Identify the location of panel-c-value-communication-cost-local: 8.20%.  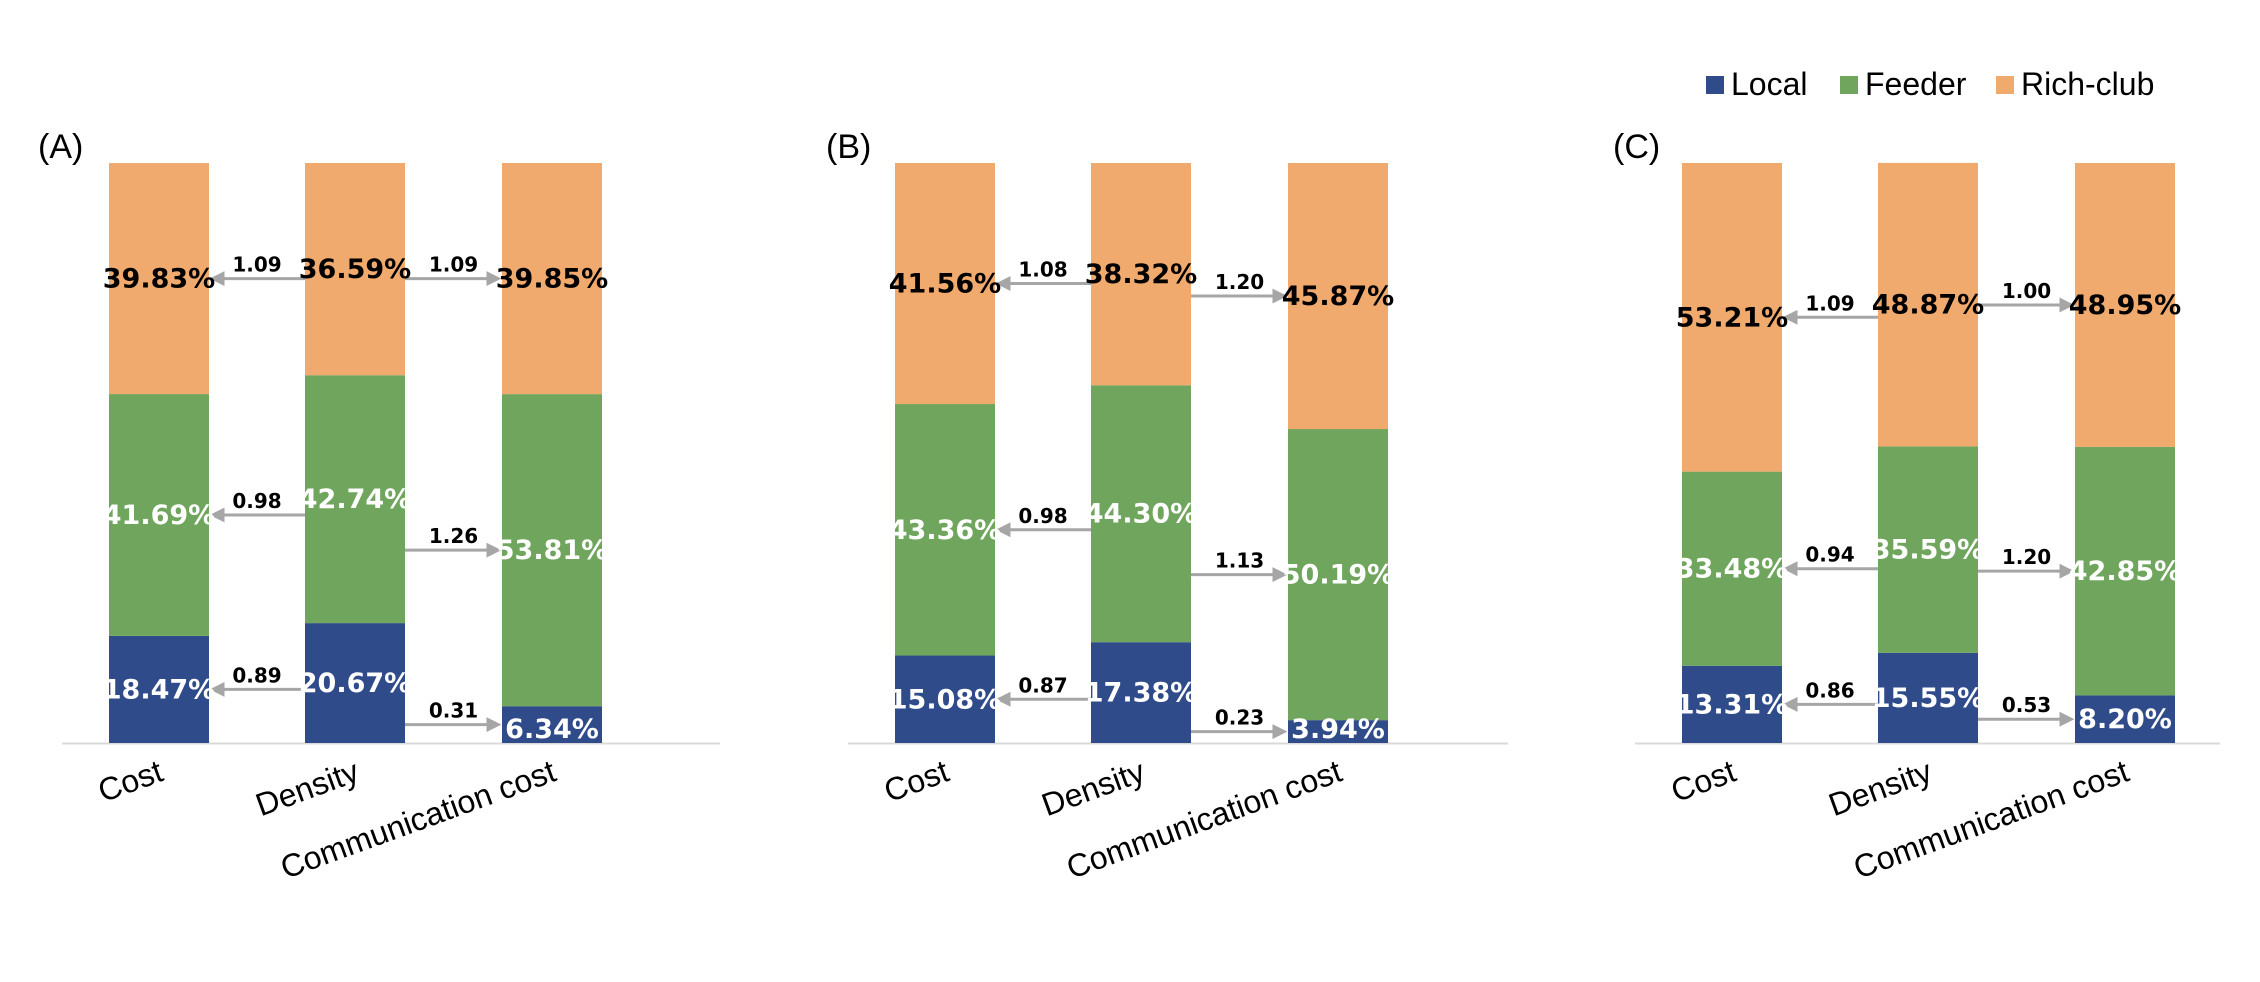
(2125, 719).